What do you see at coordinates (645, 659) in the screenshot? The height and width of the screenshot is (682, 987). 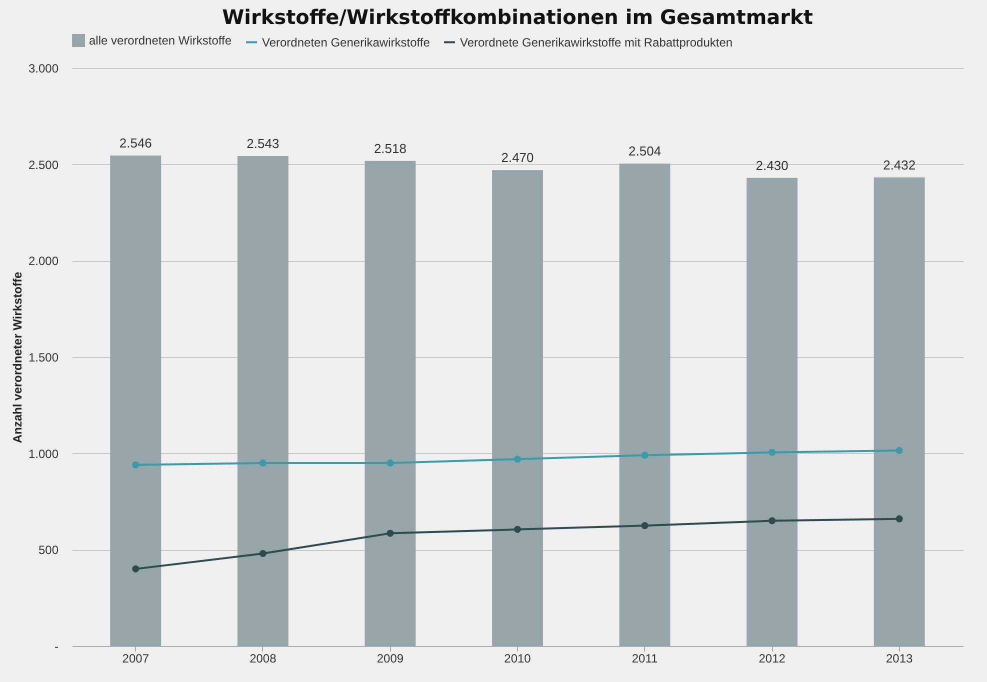 I see `x-tick-label: 2011` at bounding box center [645, 659].